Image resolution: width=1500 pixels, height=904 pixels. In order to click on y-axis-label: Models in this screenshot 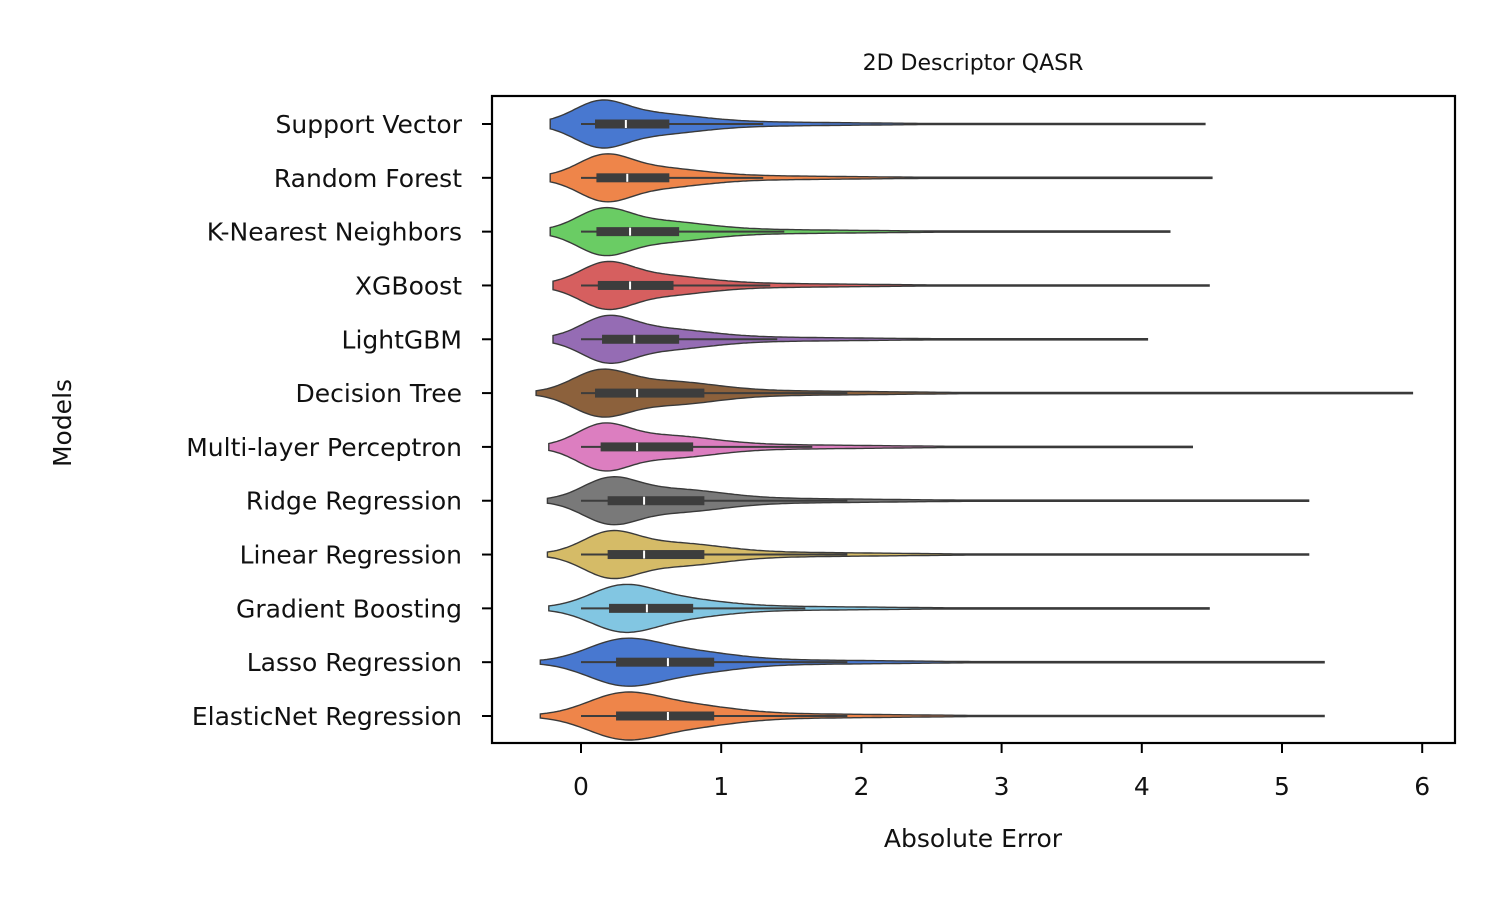, I will do `click(62, 423)`.